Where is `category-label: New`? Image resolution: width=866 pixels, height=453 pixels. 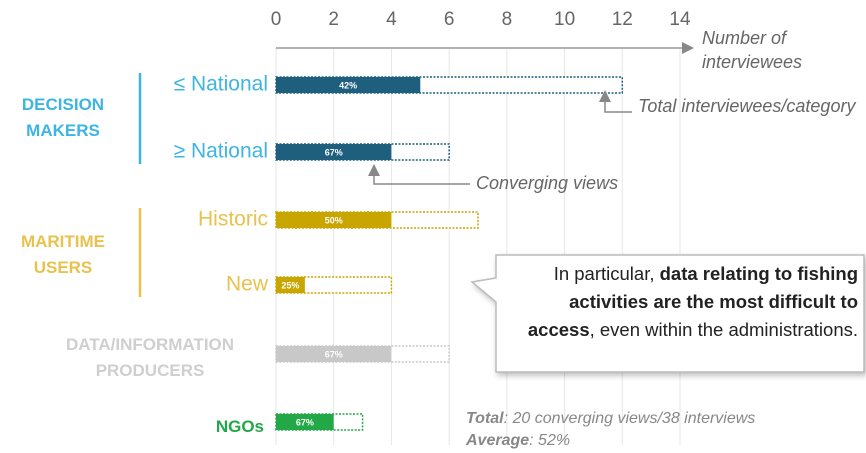
category-label: New is located at coordinates (247, 284).